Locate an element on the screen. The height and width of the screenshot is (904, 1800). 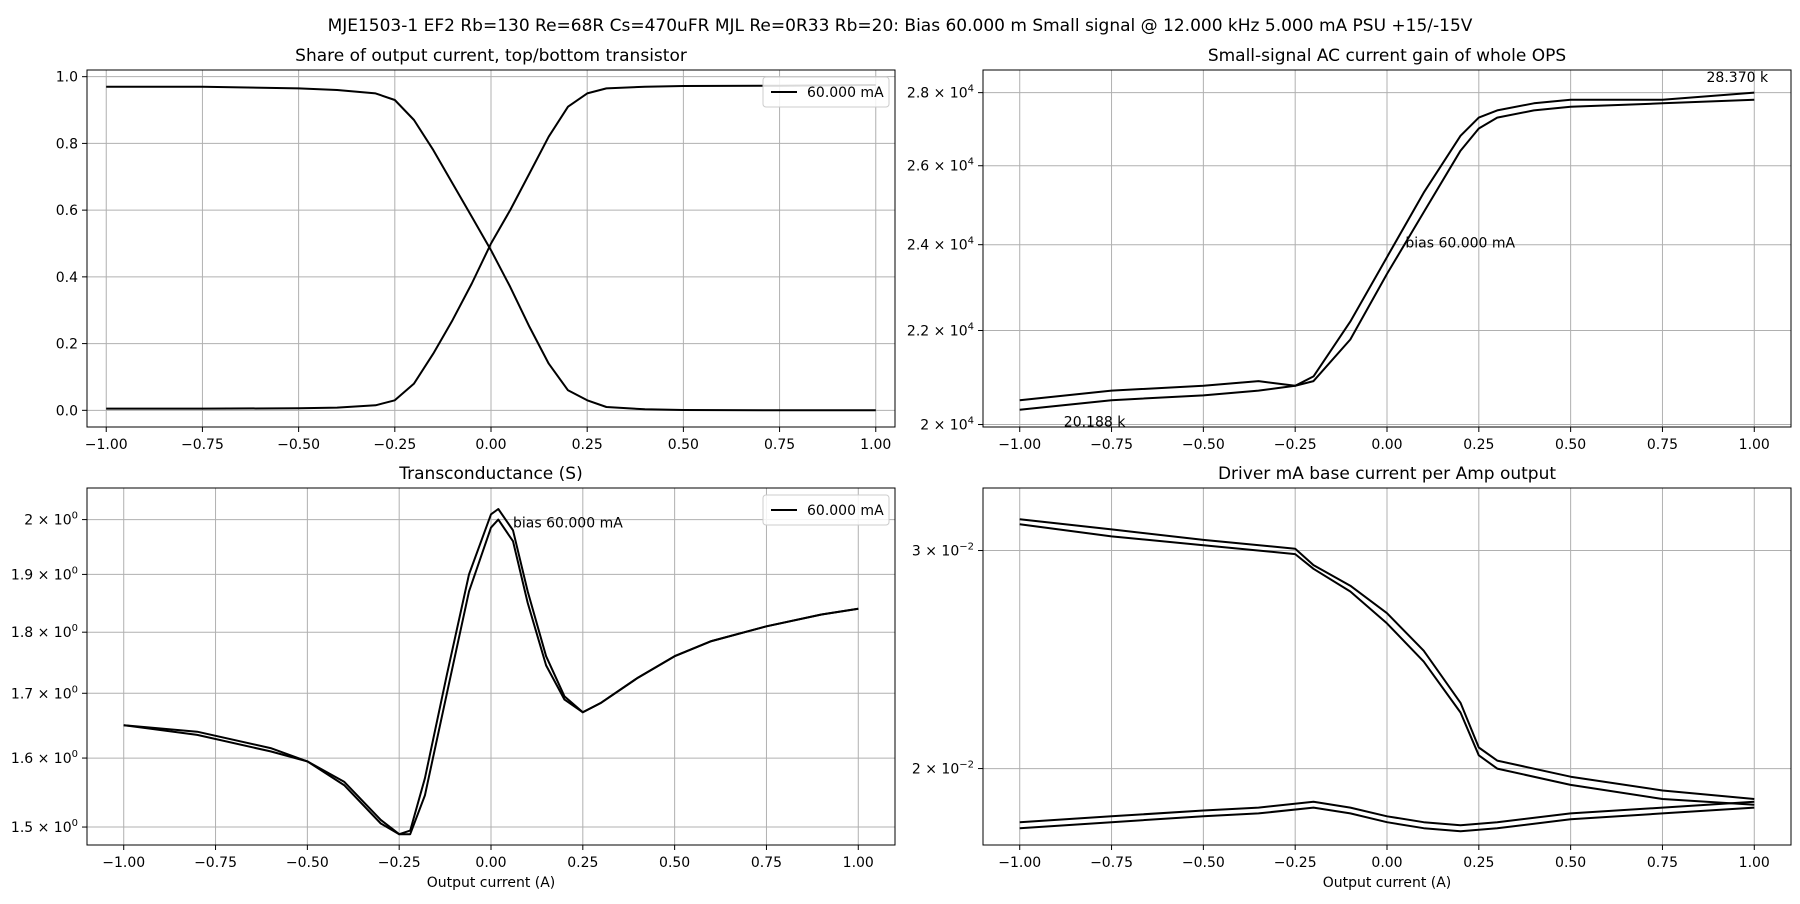
y-tick-label: 2 × 10⁻² is located at coordinates (943, 769).